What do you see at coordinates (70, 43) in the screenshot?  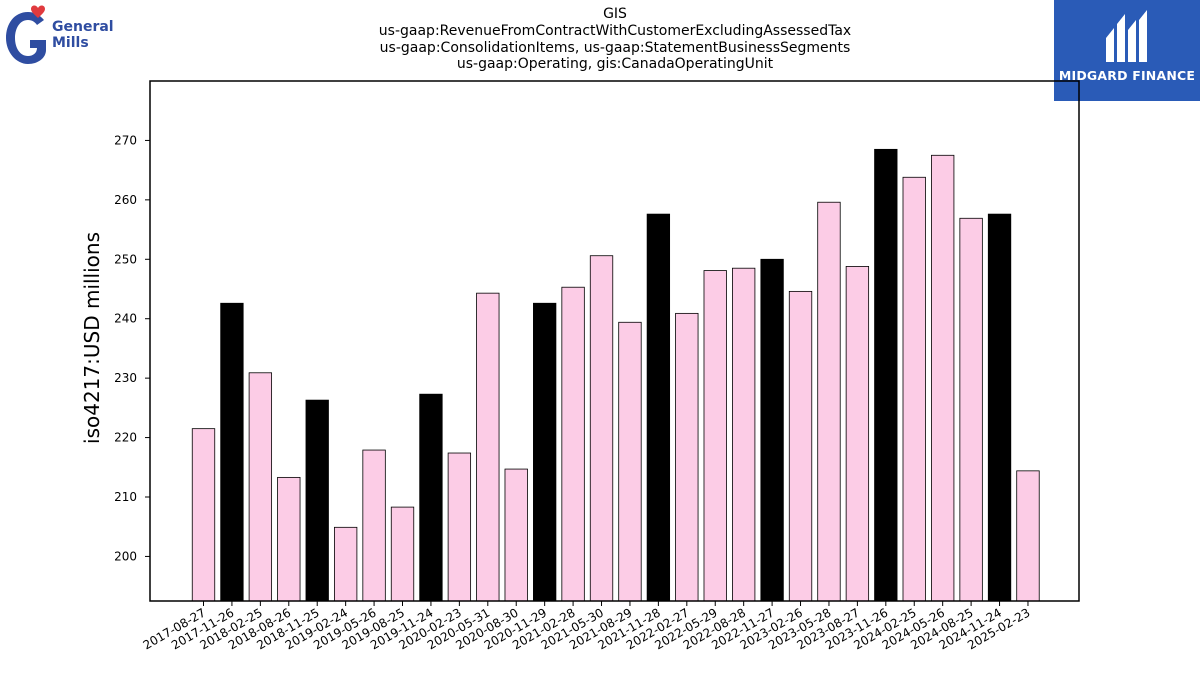 I see `wordmark-line: Mills` at bounding box center [70, 43].